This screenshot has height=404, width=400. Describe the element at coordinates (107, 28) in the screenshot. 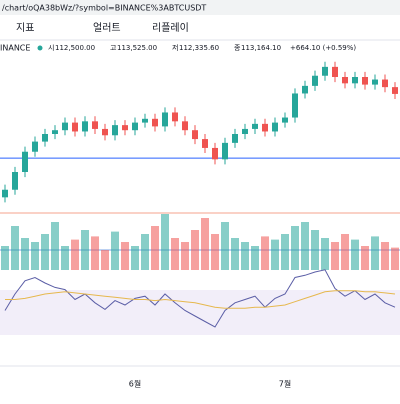

I see `toolbar-item: 얼러트` at that location.